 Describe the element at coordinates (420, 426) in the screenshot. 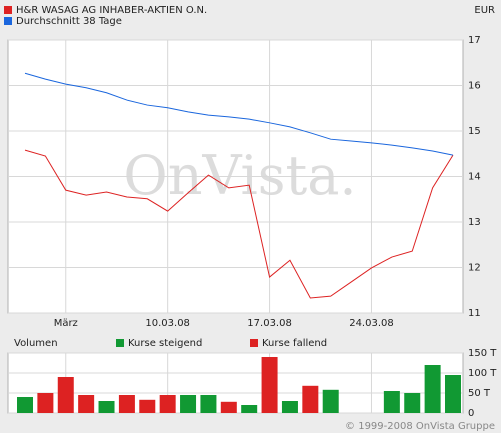

I see `copyright: © 1999-2008 OnVista Gruppe` at that location.